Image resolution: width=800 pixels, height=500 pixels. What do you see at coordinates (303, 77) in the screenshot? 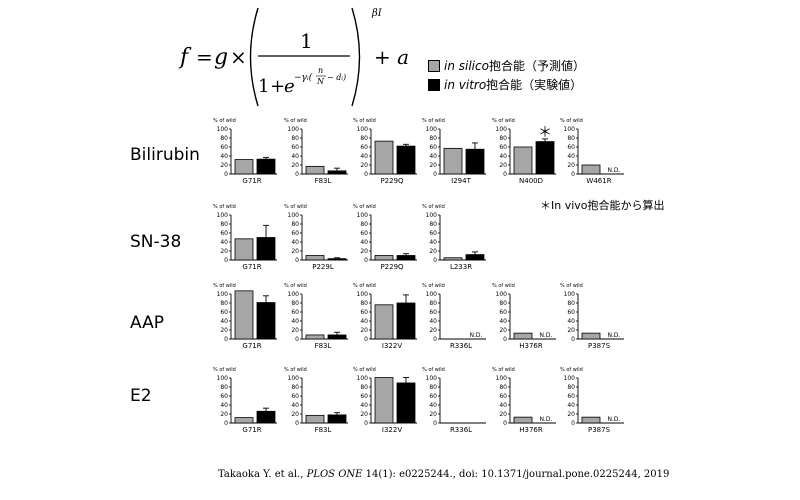
I see `formula-exp-inner: −γᵢ(` at bounding box center [303, 77].